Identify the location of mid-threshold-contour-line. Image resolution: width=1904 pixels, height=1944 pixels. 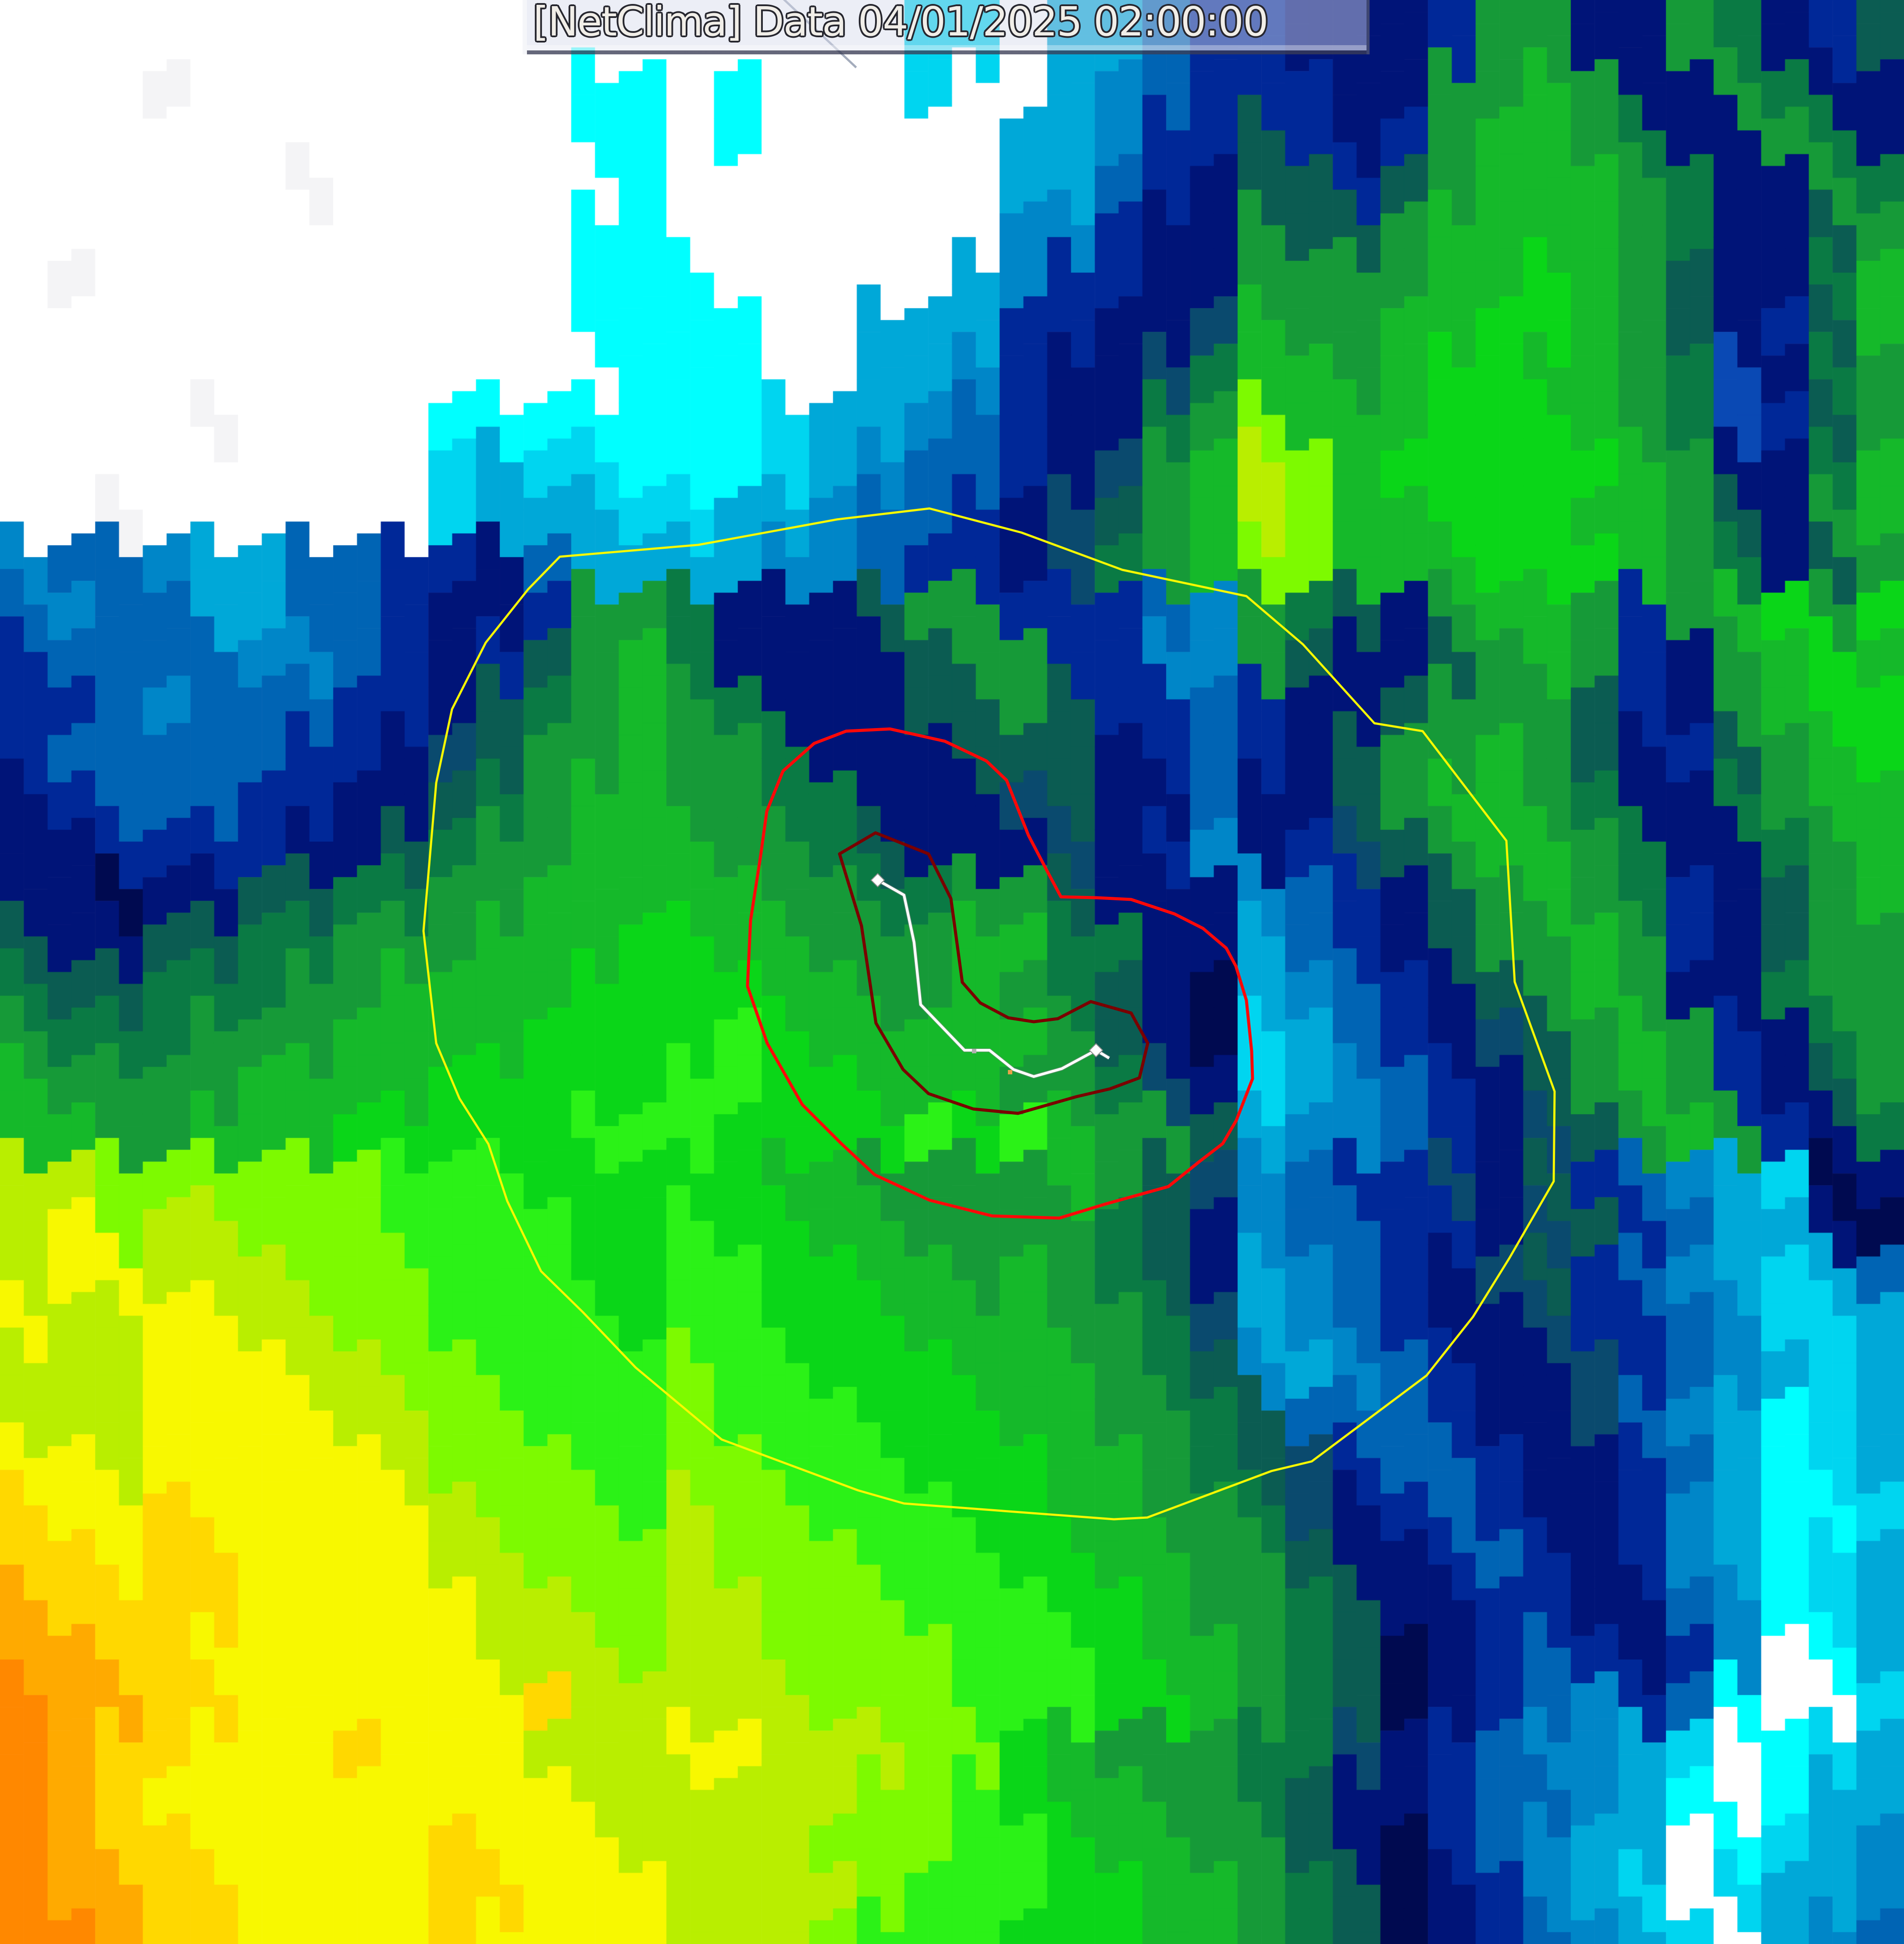
(1000, 973).